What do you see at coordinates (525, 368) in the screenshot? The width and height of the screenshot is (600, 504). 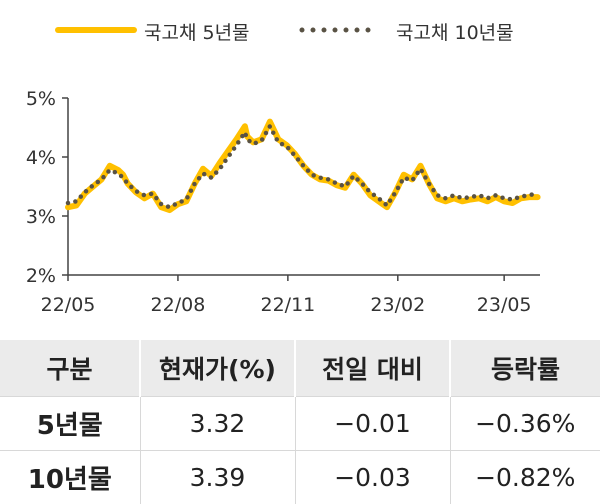 I see `table-header-cell: 등락률` at bounding box center [525, 368].